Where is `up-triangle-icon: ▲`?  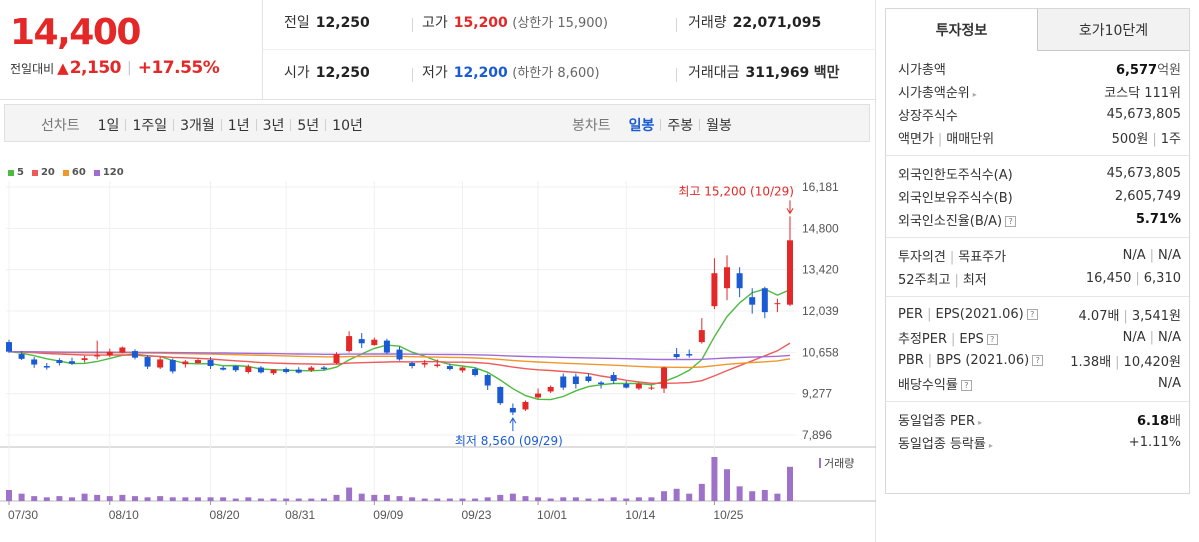 up-triangle-icon: ▲ is located at coordinates (63, 68).